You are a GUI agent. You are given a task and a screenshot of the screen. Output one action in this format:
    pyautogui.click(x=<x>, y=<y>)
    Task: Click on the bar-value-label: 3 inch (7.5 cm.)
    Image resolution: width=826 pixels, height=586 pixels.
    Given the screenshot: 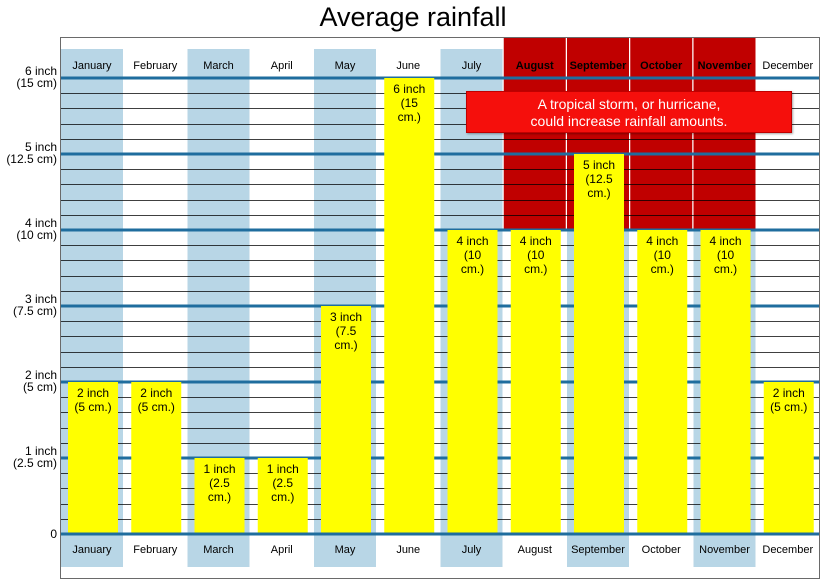 What is the action you would take?
    pyautogui.click(x=346, y=331)
    